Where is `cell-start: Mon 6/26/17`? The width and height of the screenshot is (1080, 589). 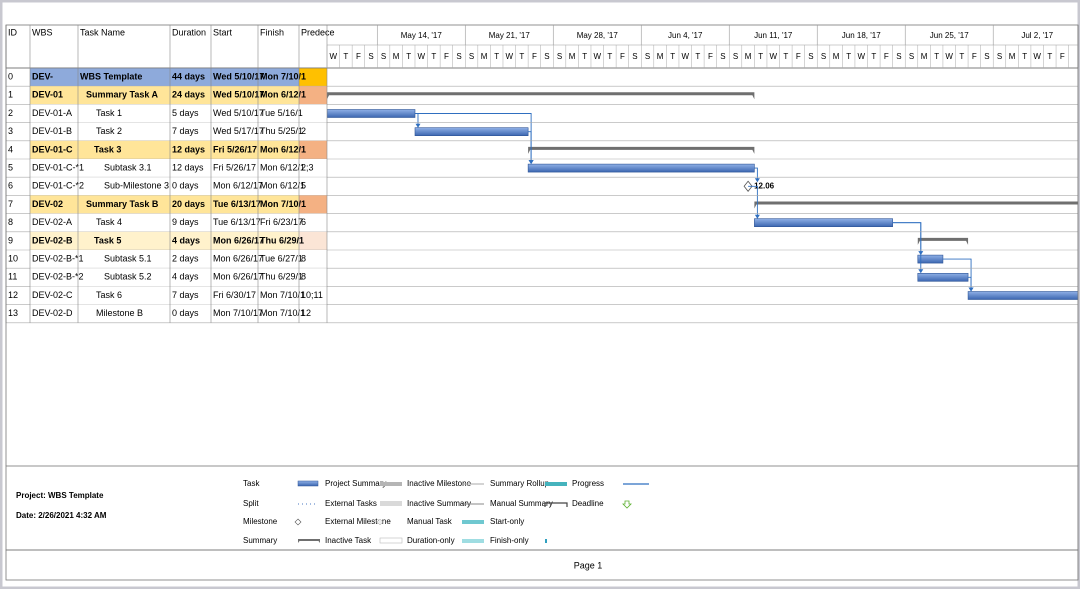
cell-start: Mon 6/26/17 is located at coordinates (238, 277).